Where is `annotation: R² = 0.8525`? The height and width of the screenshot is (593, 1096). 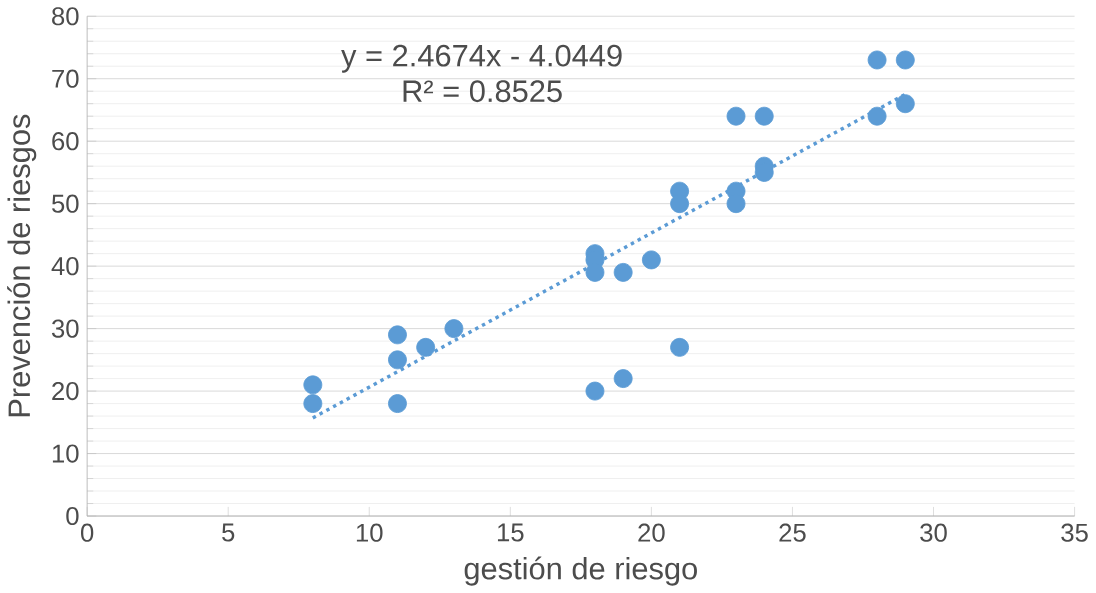 annotation: R² = 0.8525 is located at coordinates (482, 91).